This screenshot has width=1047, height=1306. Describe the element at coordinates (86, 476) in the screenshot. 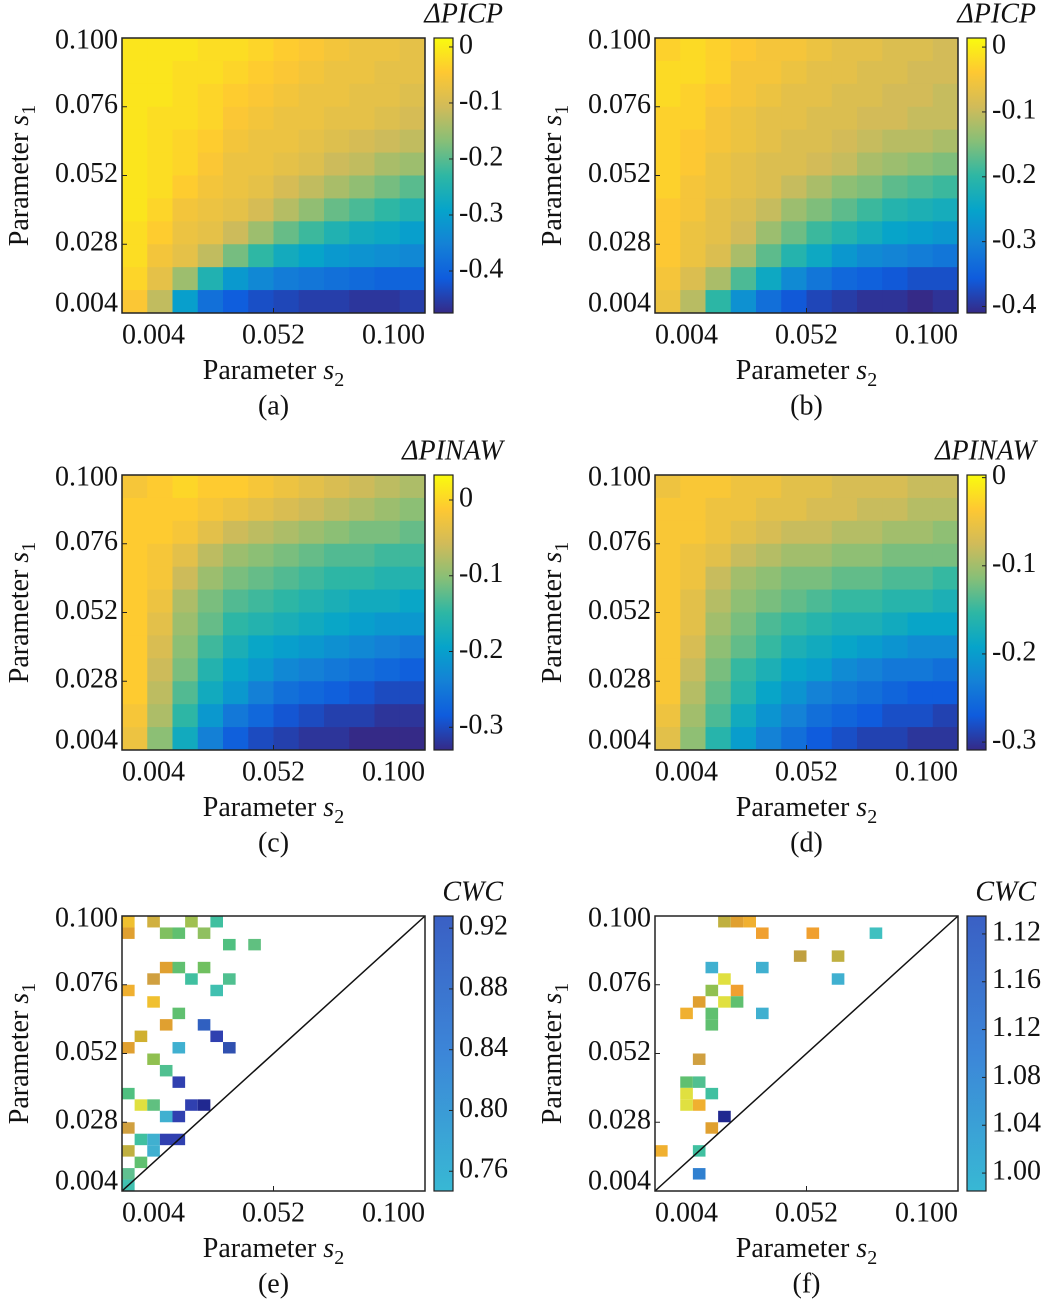

I see `y-tick-label: 0.100` at that location.